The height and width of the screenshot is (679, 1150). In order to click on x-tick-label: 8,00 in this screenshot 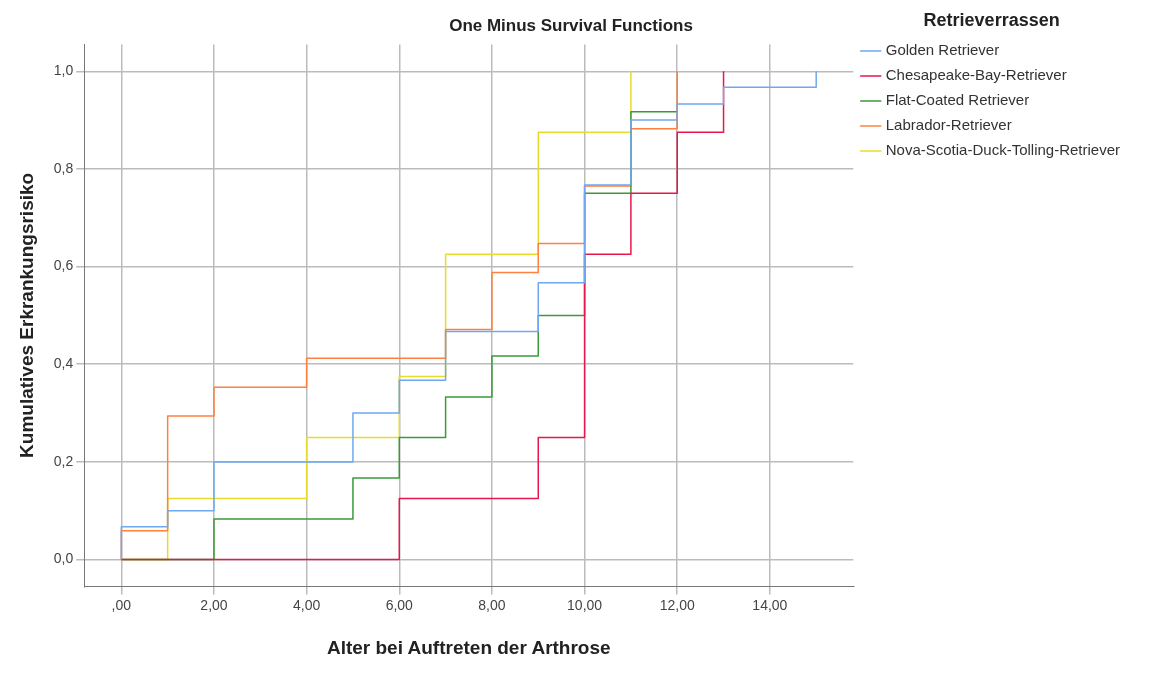, I will do `click(492, 604)`.